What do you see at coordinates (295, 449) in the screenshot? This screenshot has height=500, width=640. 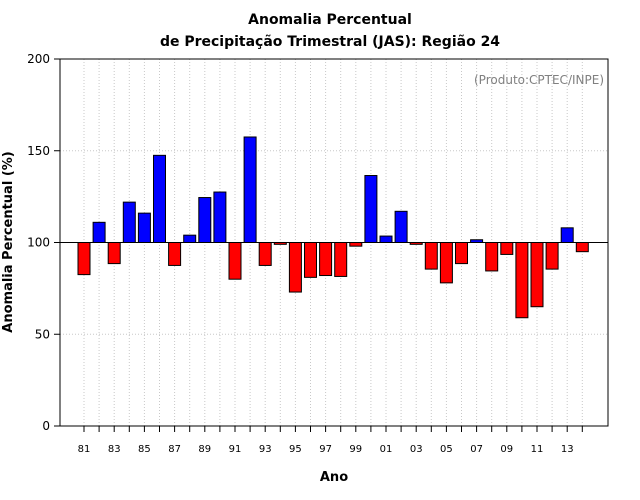 I see `x-tick-label-95: 95` at bounding box center [295, 449].